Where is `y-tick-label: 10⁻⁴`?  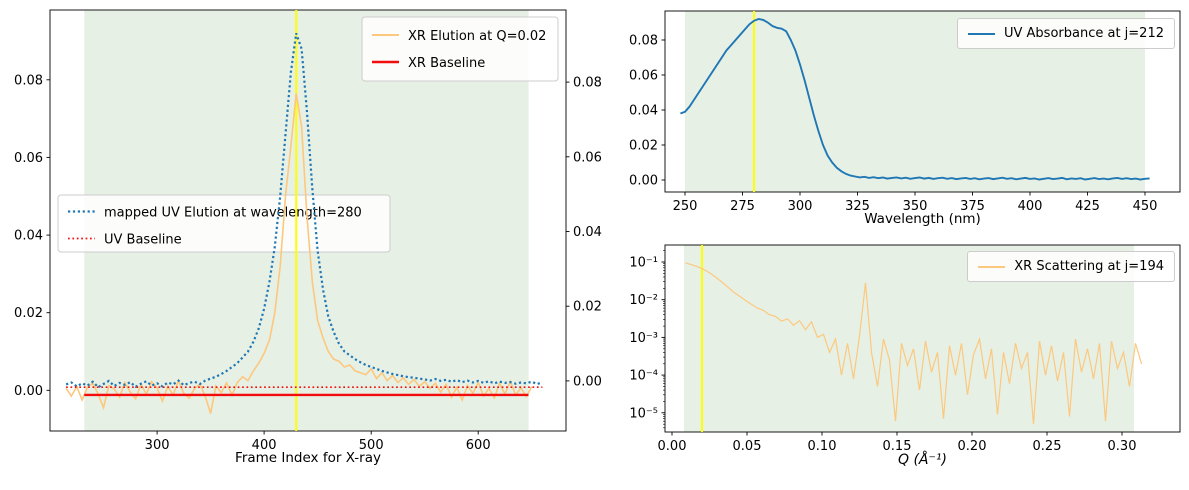
y-tick-label: 10⁻⁴ is located at coordinates (643, 376).